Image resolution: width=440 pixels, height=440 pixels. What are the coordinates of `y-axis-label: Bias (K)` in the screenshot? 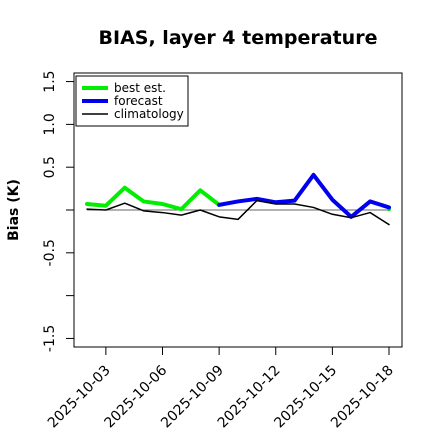 It's located at (14, 210).